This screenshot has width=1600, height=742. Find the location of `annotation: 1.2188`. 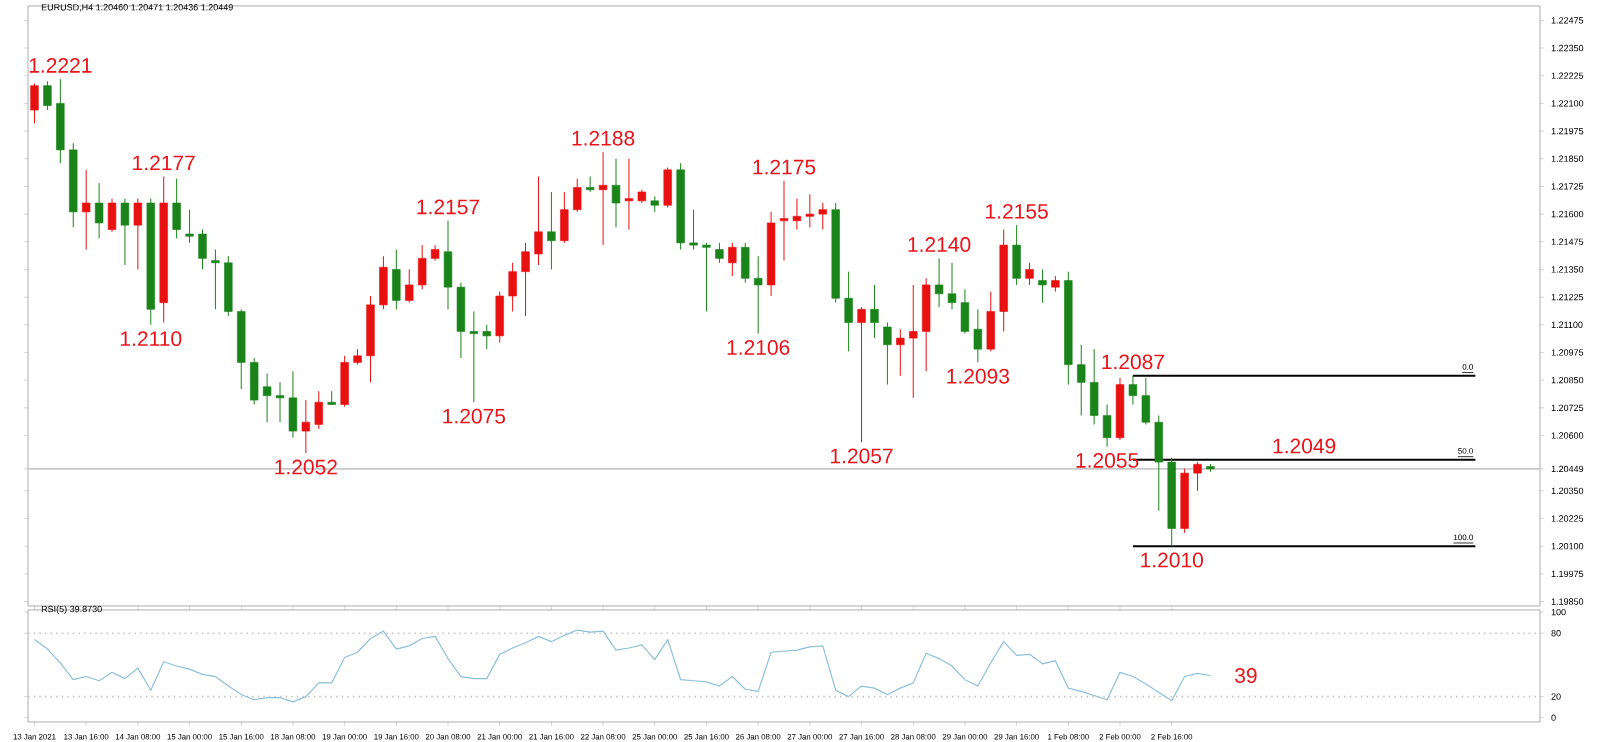

annotation: 1.2188 is located at coordinates (603, 138).